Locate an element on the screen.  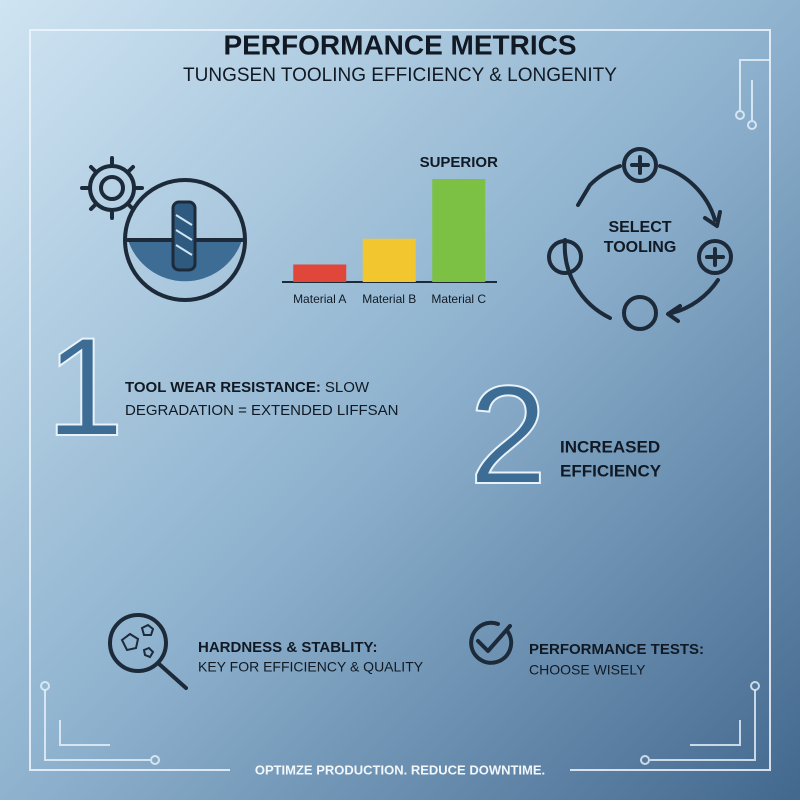
feature-heading: PERFORMANCE TESTS: is located at coordinates (616, 649).